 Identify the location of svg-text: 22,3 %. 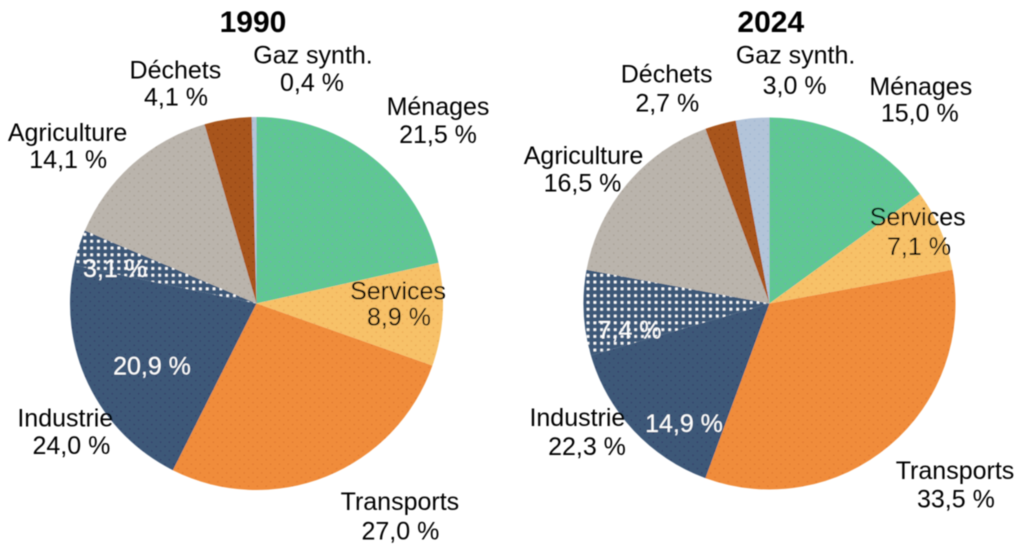
(587, 447).